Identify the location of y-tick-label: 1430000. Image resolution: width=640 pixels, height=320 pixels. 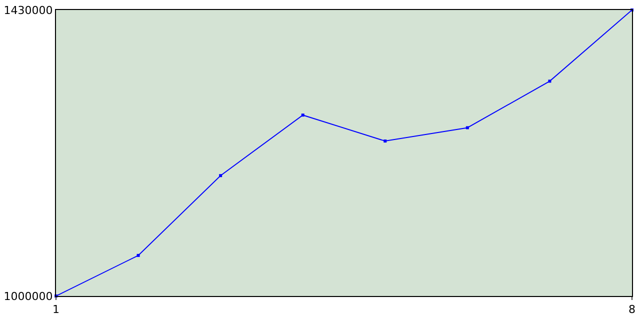
(28, 10).